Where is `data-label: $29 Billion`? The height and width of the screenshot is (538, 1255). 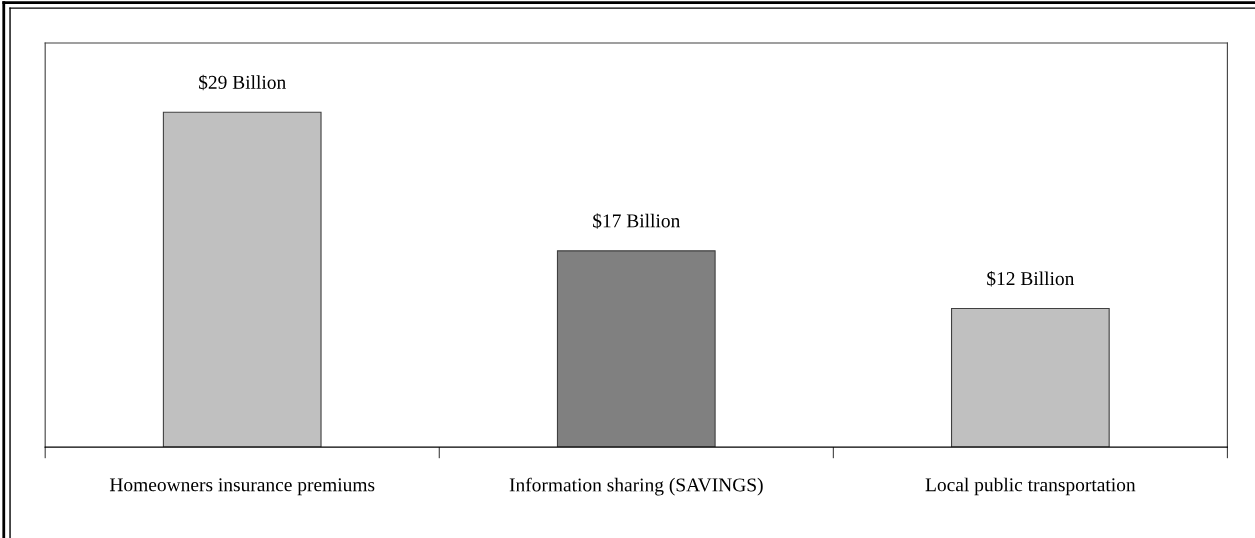 data-label: $29 Billion is located at coordinates (242, 82).